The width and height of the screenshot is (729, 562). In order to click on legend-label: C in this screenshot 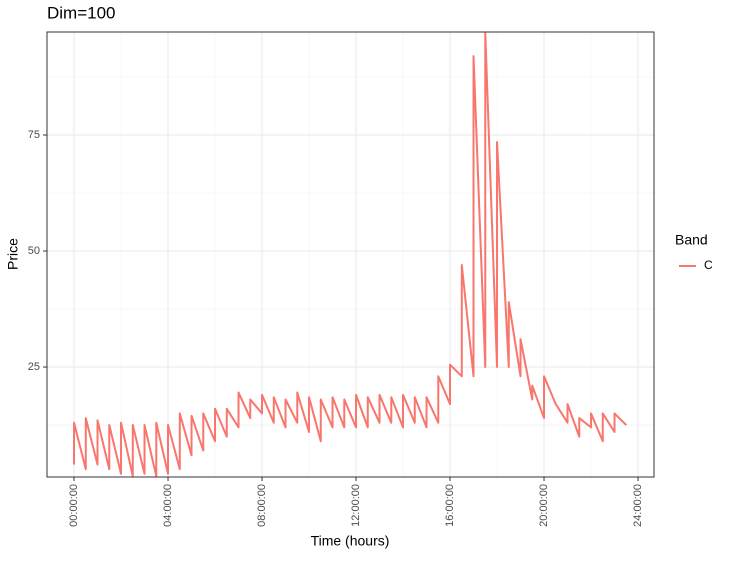, I will do `click(708, 265)`.